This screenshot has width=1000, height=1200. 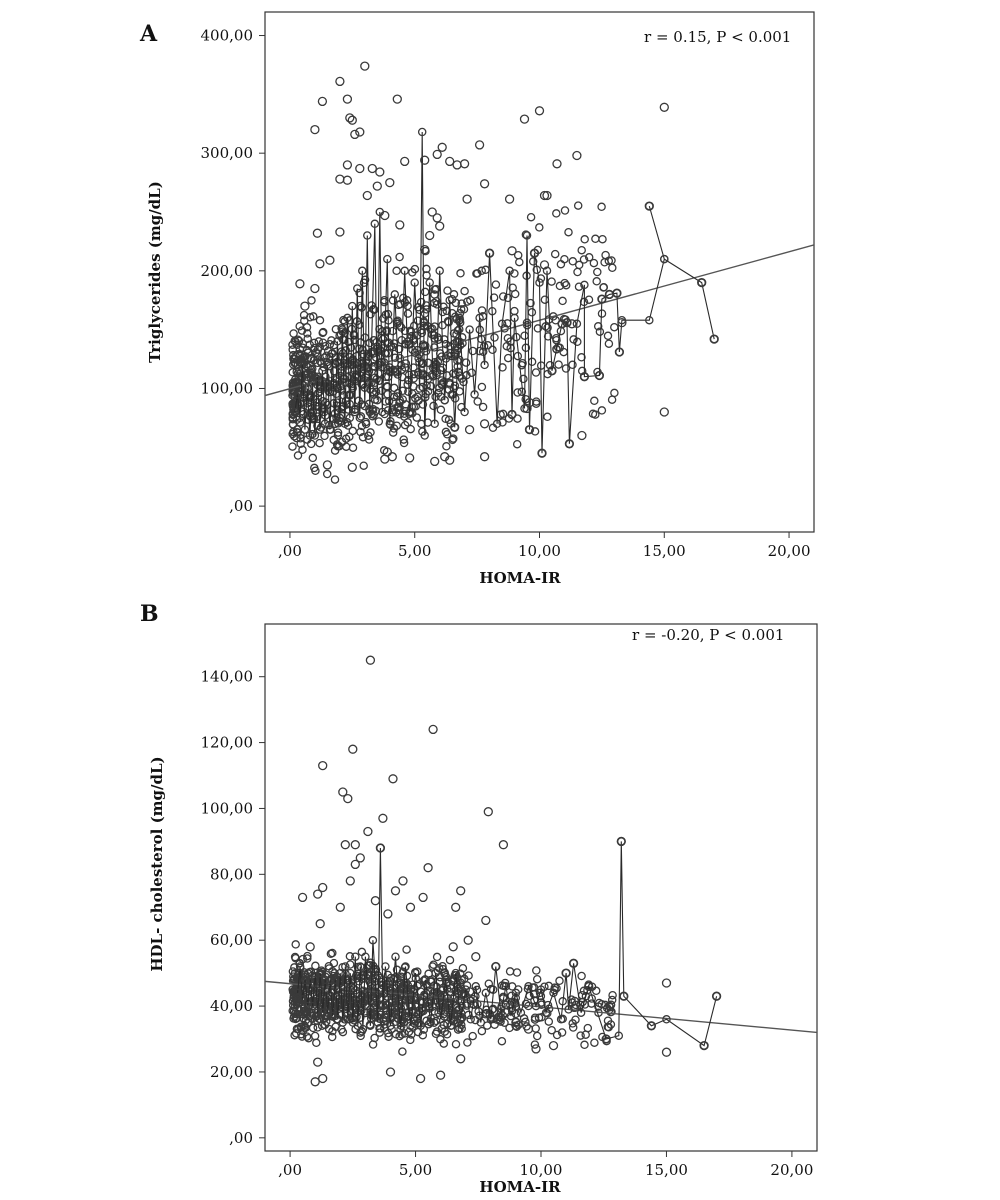 What do you see at coordinates (544, 546) in the screenshot?
I see `panel-a-x-ticks: ,00 5,00 10,00 15,00 20,00` at bounding box center [544, 546].